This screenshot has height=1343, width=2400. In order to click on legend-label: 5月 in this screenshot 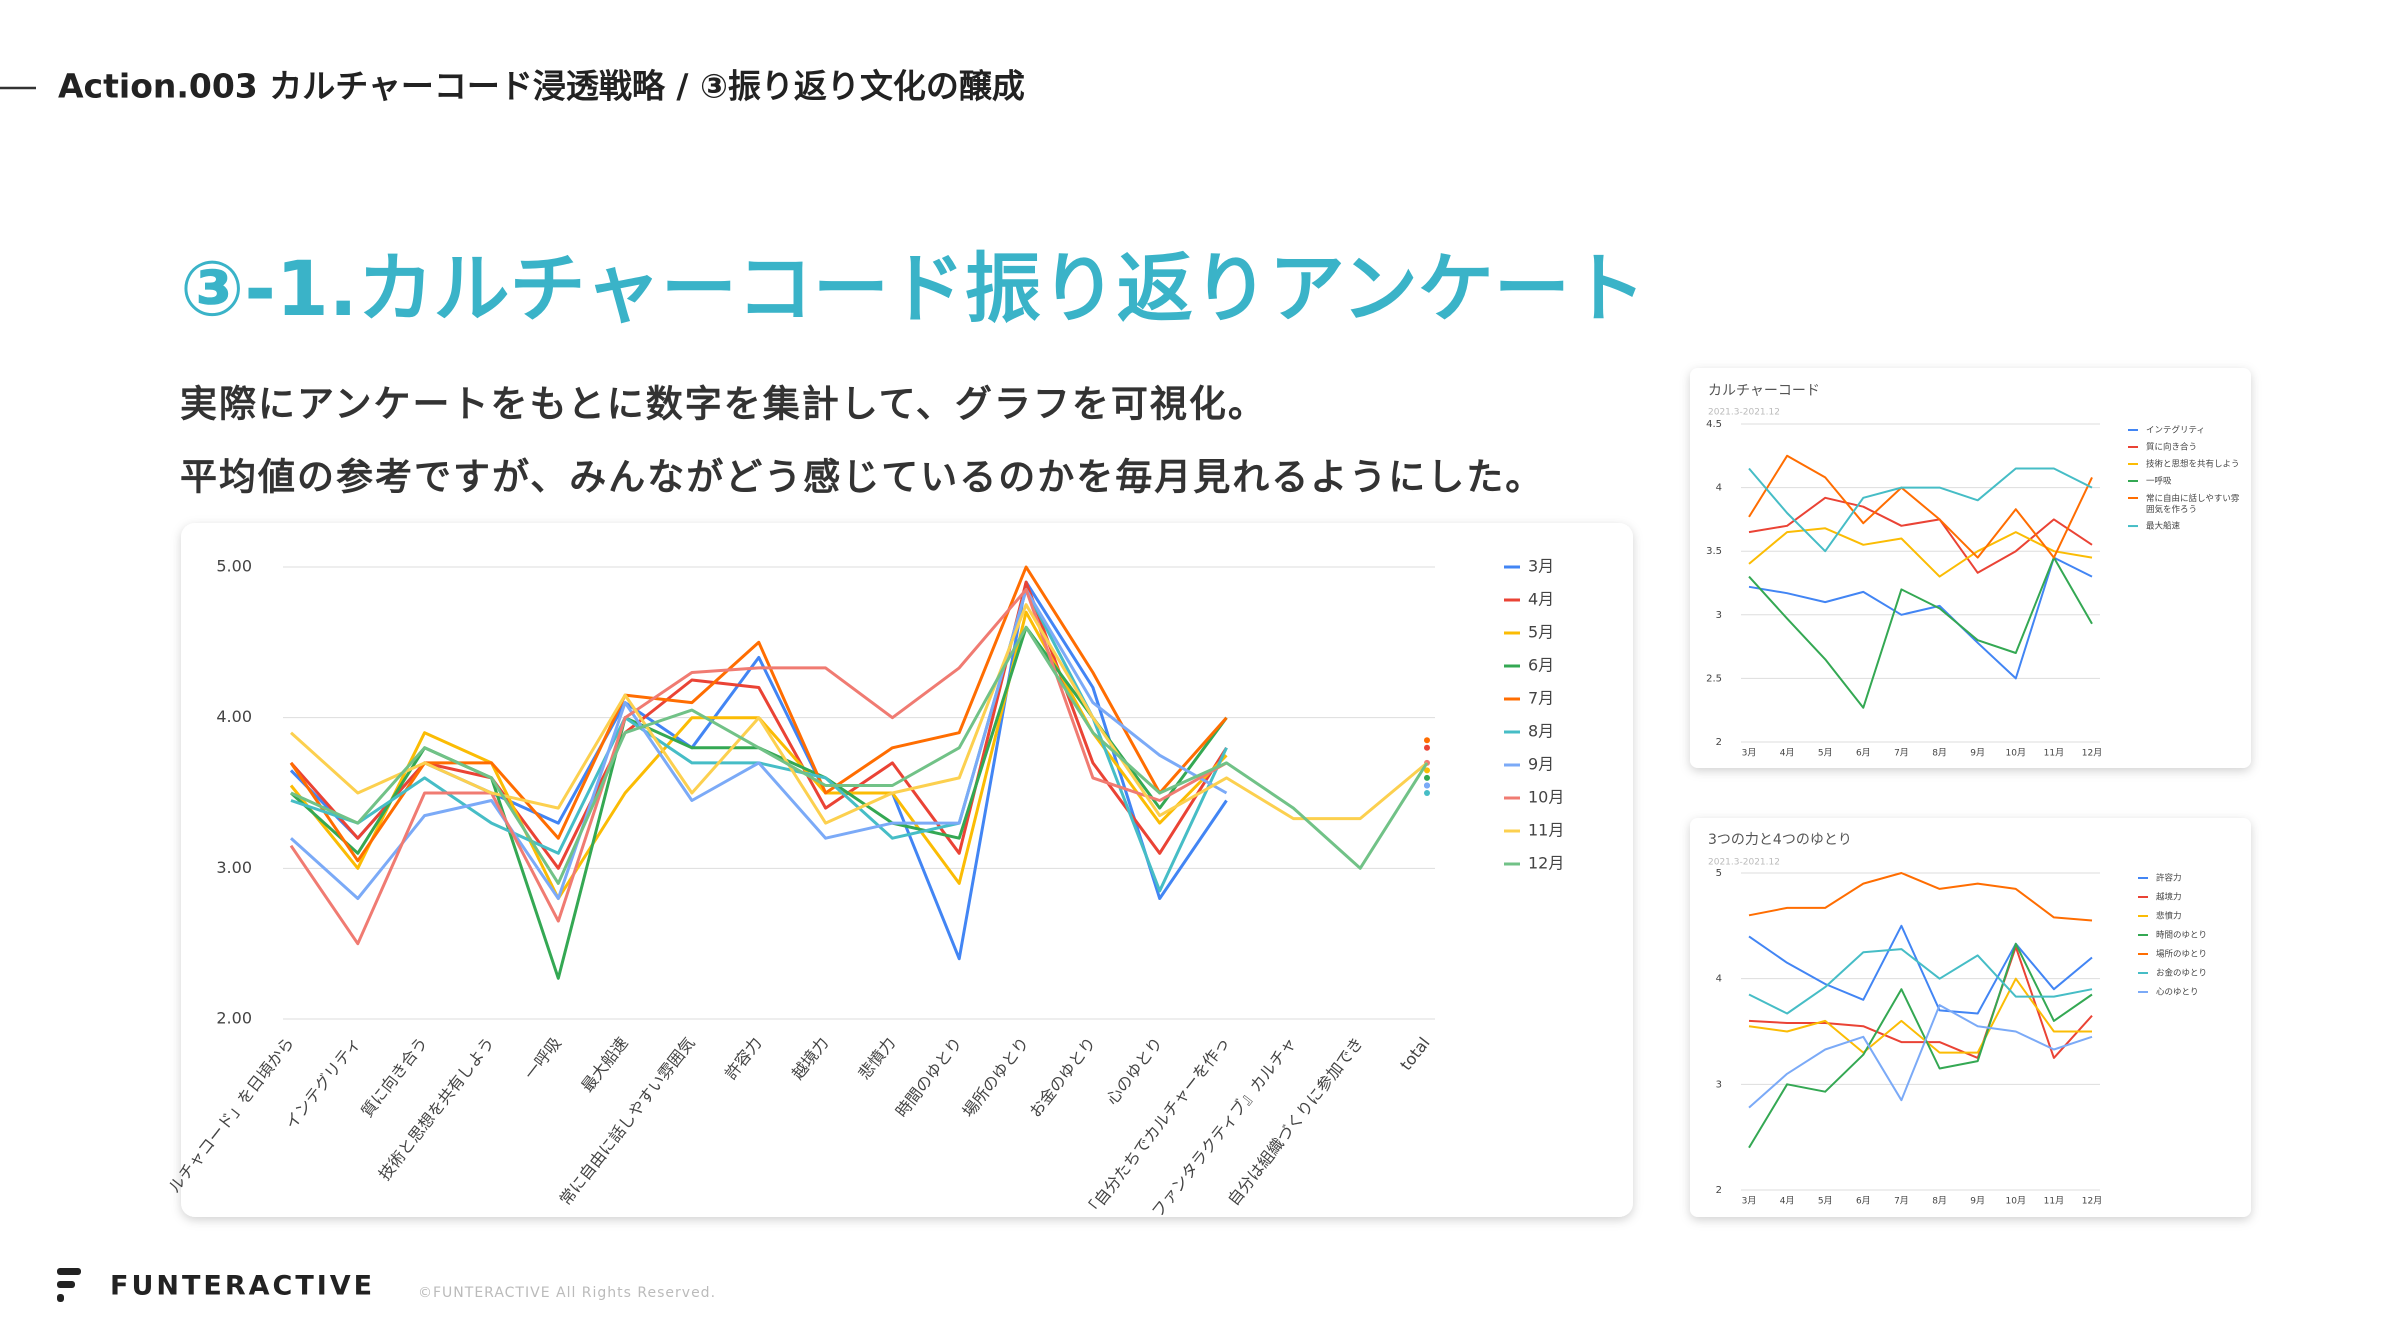, I will do `click(1541, 632)`.